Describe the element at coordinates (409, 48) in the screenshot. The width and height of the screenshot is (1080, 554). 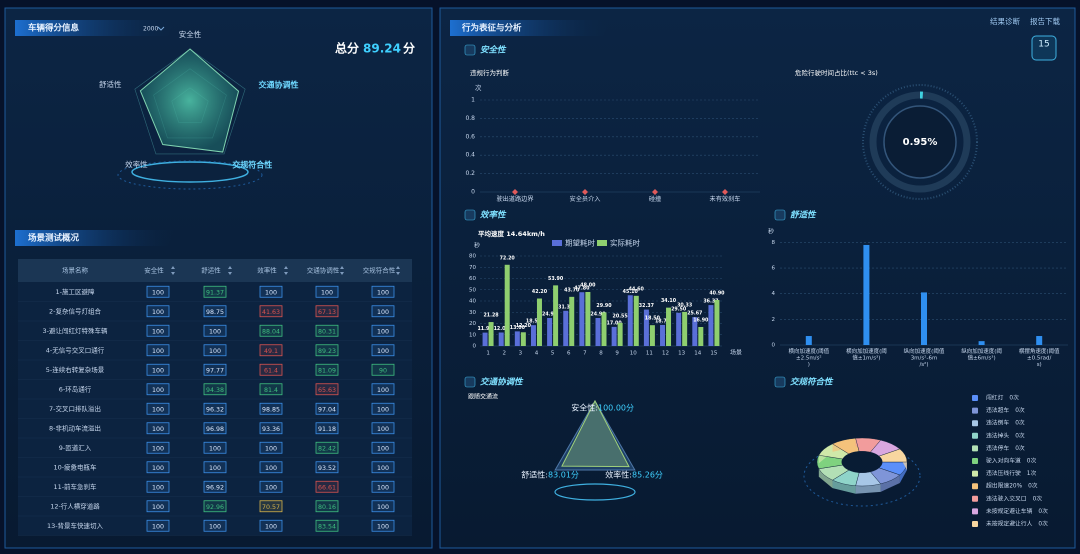
I see `total-unit: 分` at that location.